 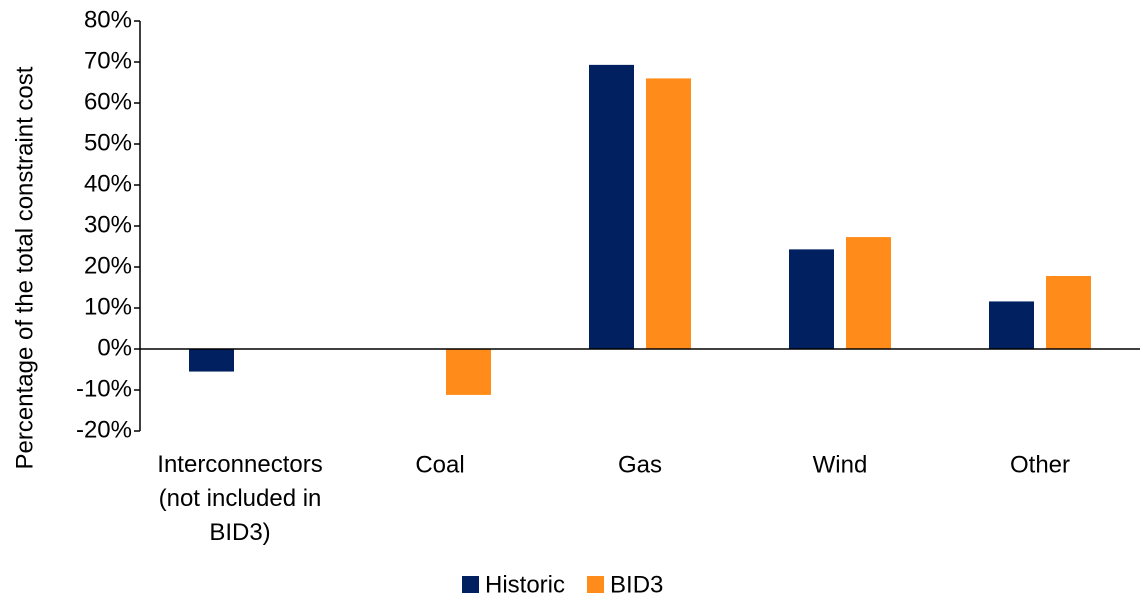 What do you see at coordinates (108, 183) in the screenshot?
I see `y-tick-label: 40%` at bounding box center [108, 183].